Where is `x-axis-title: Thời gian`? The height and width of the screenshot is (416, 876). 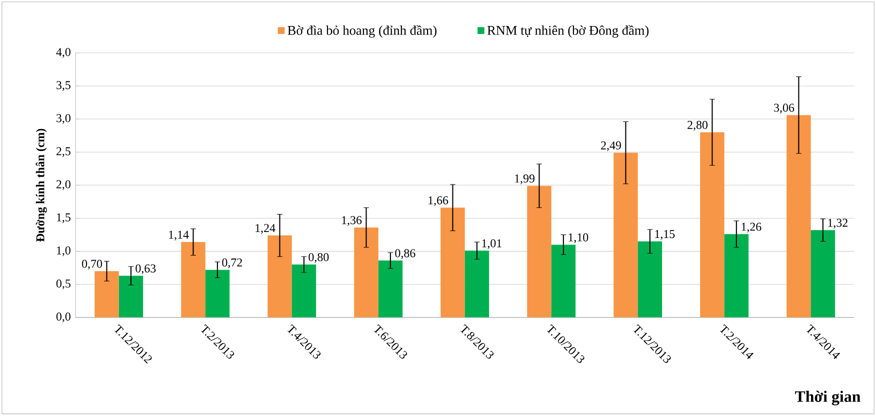 x-axis-title: Thời gian is located at coordinates (827, 398).